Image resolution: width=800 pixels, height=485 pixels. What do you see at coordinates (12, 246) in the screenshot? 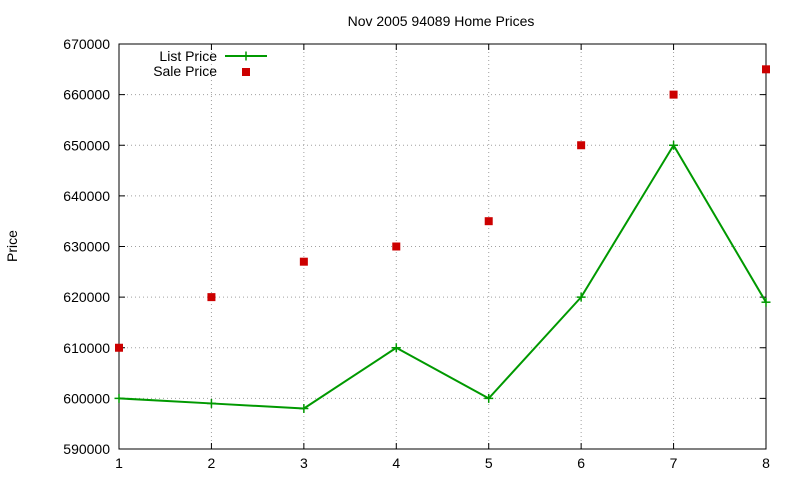
I see `y-axis-label: Price` at bounding box center [12, 246].